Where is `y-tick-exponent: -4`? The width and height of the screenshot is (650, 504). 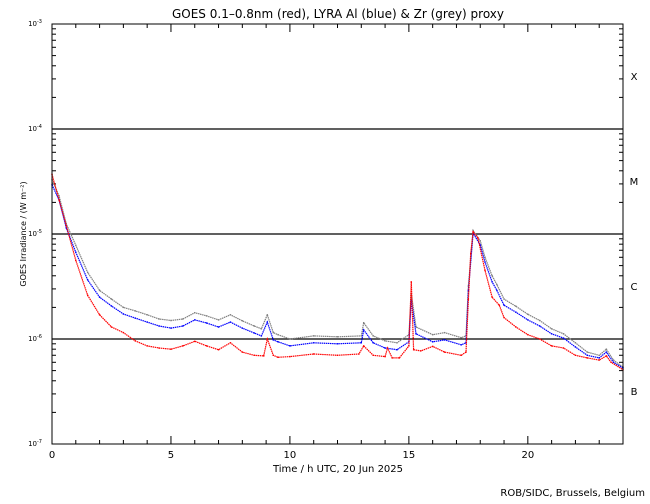 y-tick-exponent: -4 is located at coordinates (39, 127).